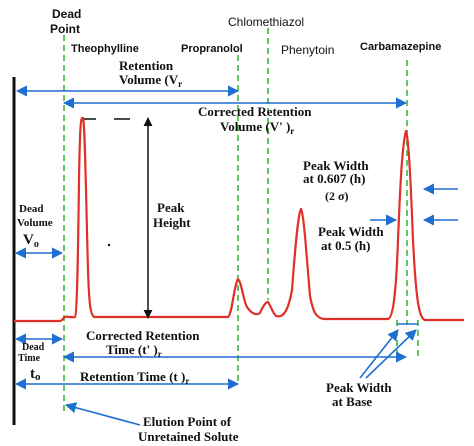 Image resolution: width=474 pixels, height=446 pixels. What do you see at coordinates (109, 245) in the screenshot?
I see `dot` at bounding box center [109, 245].